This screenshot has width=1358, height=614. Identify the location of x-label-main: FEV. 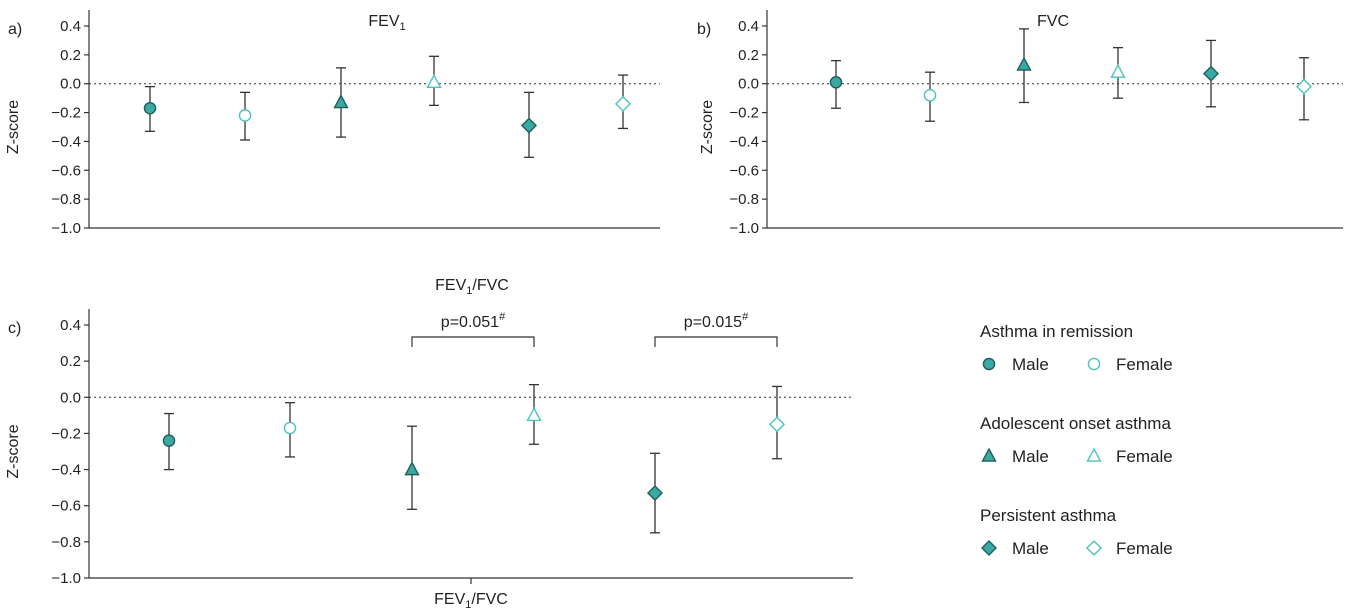
(449, 599).